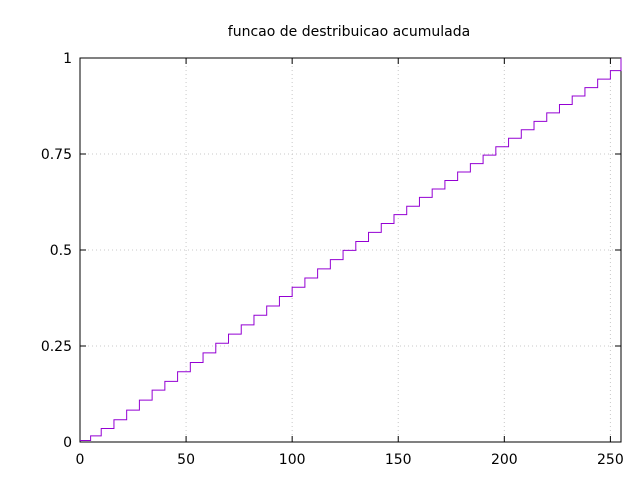  I want to click on y-tick-label: 0.75, so click(56, 155).